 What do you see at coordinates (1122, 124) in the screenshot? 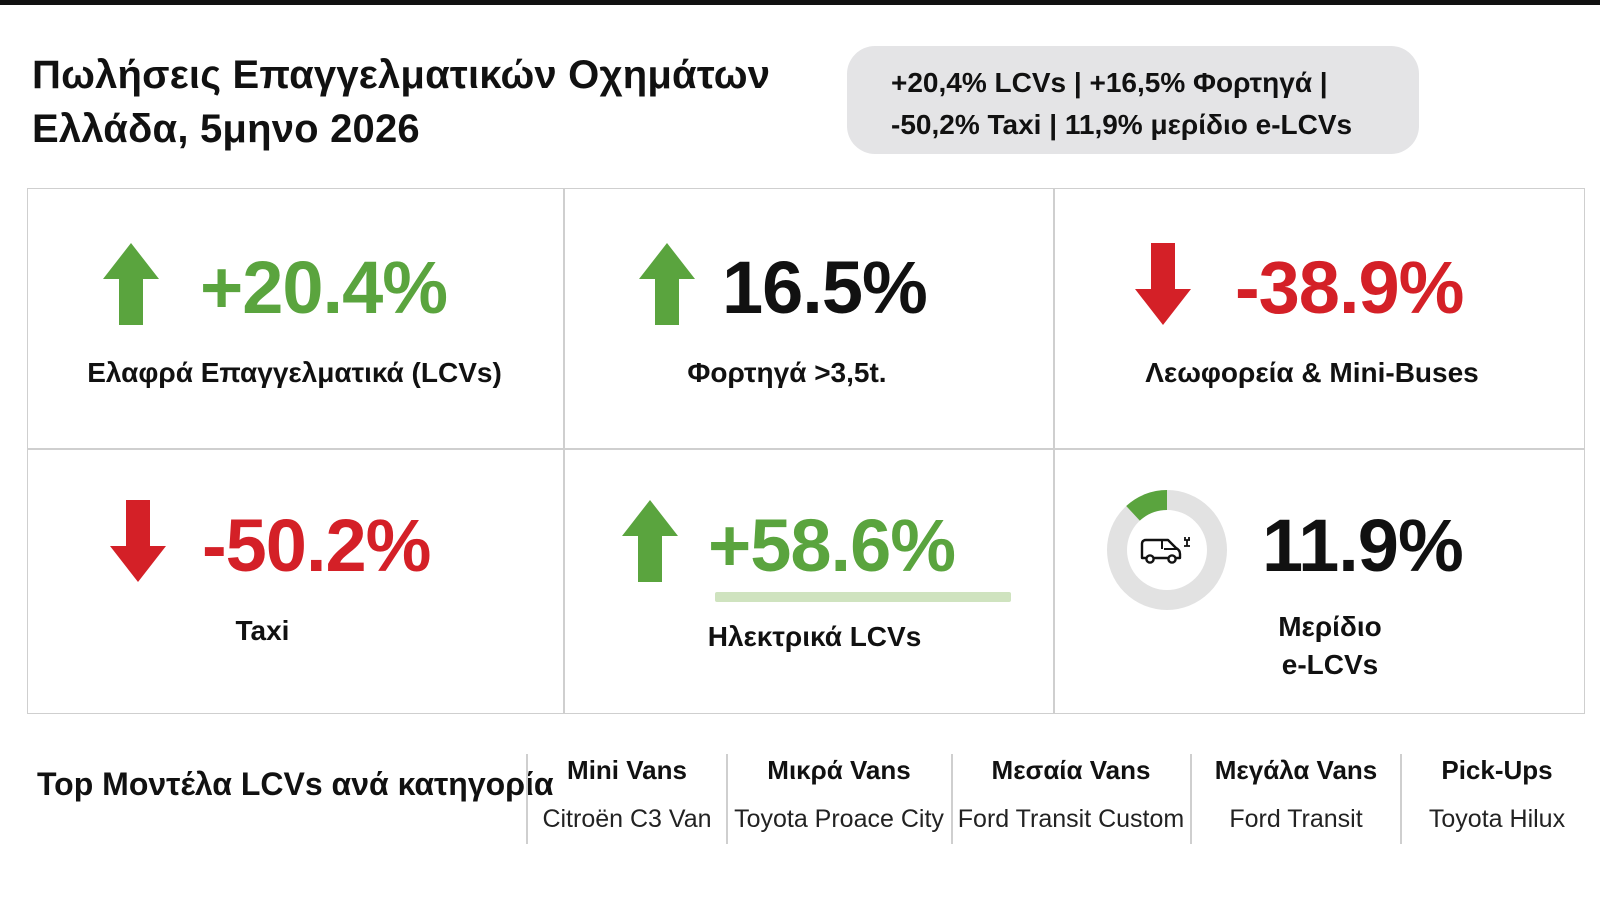
I see `summary-line-2: -50,2% Taxi | 11,9% μερίδιο e-LCVs` at bounding box center [1122, 124].